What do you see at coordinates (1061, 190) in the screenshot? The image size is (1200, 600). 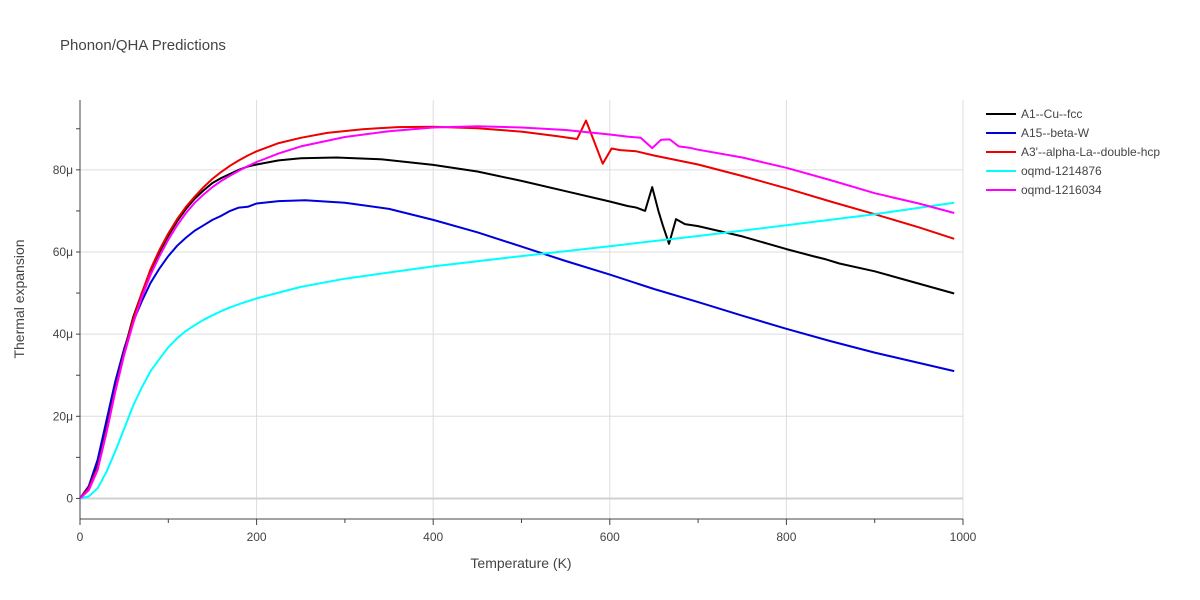 I see `legend-label: oqmd-1216034` at bounding box center [1061, 190].